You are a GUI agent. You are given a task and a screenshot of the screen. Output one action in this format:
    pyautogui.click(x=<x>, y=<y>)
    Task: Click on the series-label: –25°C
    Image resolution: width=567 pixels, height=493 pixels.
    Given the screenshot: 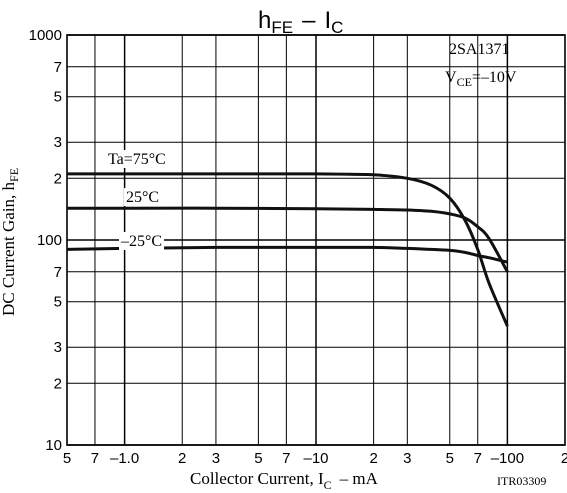 What is the action you would take?
    pyautogui.click(x=141, y=241)
    